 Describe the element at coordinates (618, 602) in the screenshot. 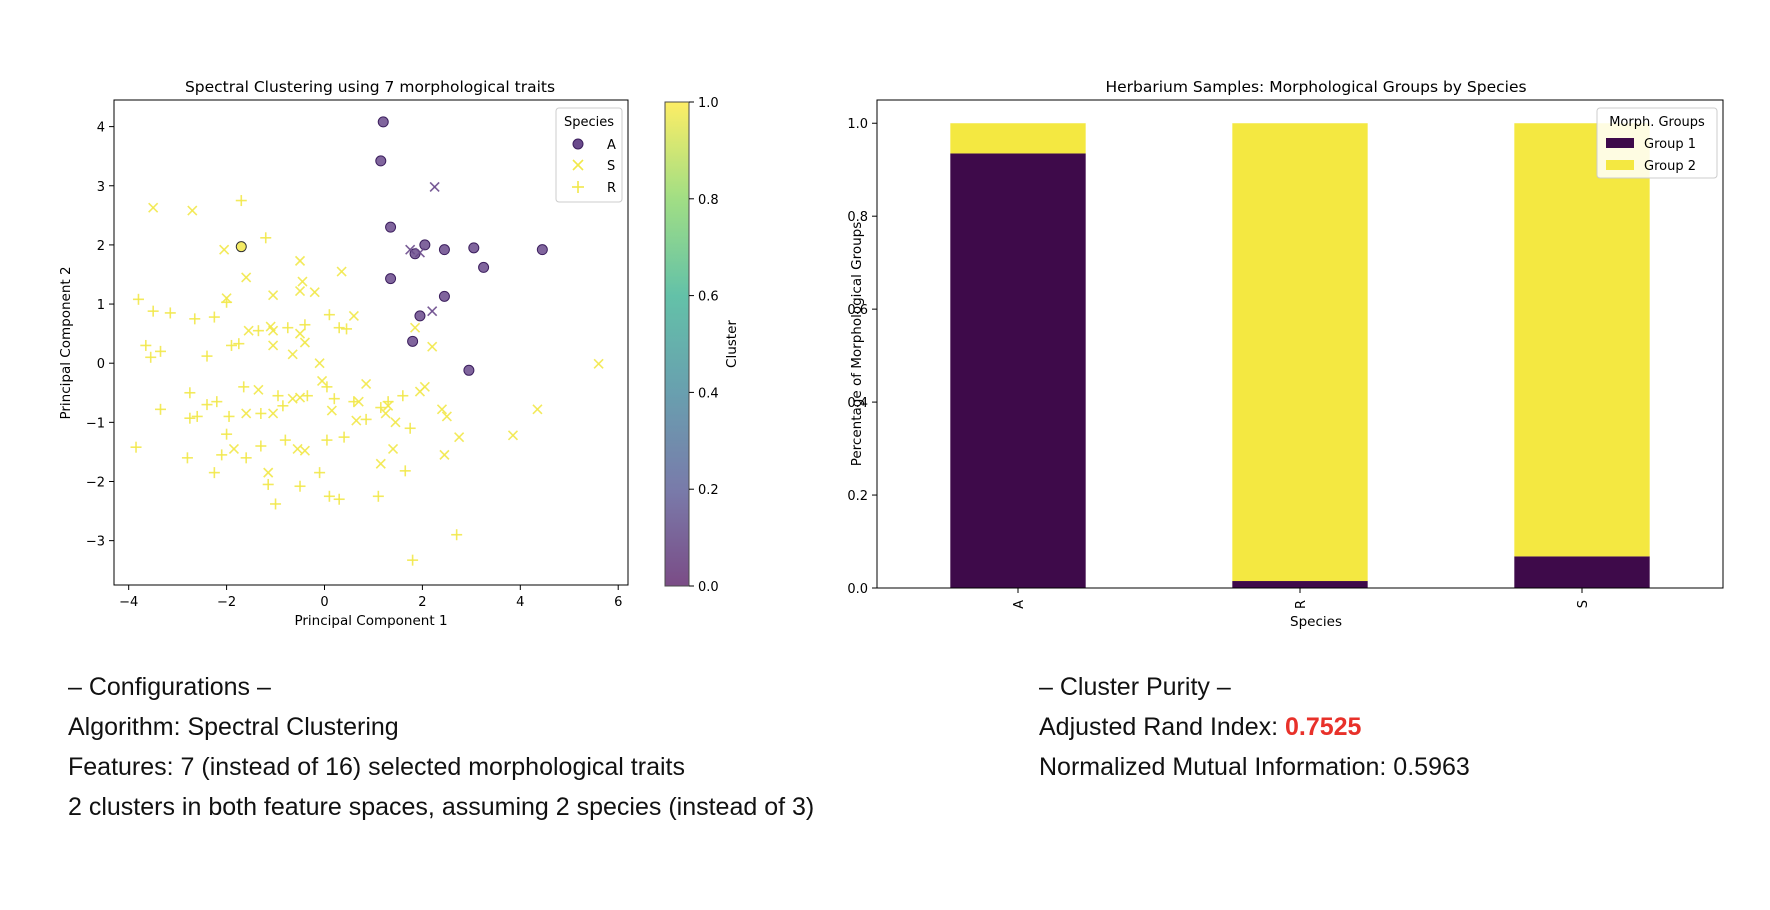

I see `scatter-x-tick-label: 6` at that location.